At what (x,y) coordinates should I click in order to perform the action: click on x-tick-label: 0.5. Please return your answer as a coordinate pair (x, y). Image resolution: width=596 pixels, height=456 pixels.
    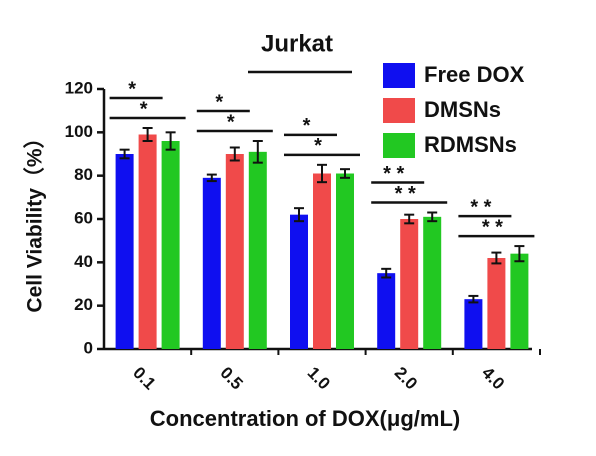
    Looking at the image, I should click on (231, 378).